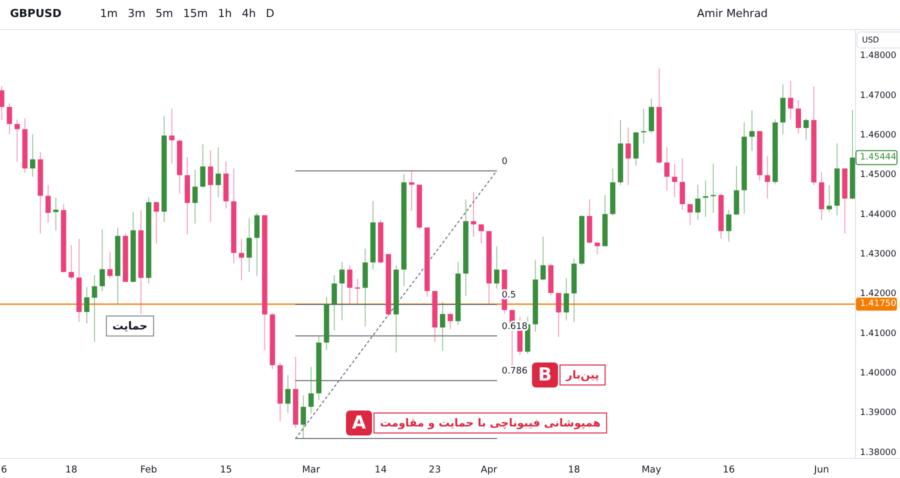 Image resolution: width=900 pixels, height=478 pixels. I want to click on xtick-label: Apr, so click(489, 470).